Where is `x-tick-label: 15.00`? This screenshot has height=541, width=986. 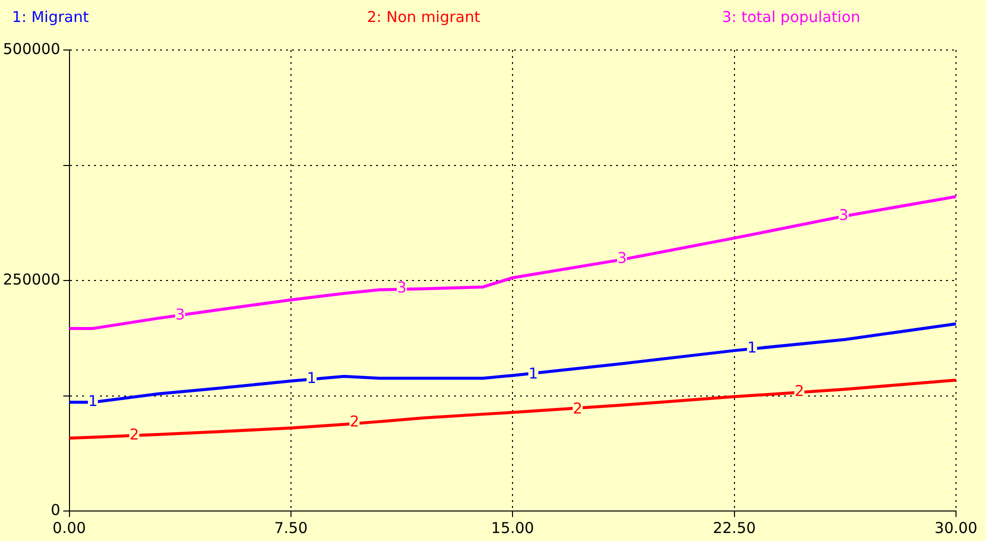
x-tick-label: 15.00 is located at coordinates (512, 527).